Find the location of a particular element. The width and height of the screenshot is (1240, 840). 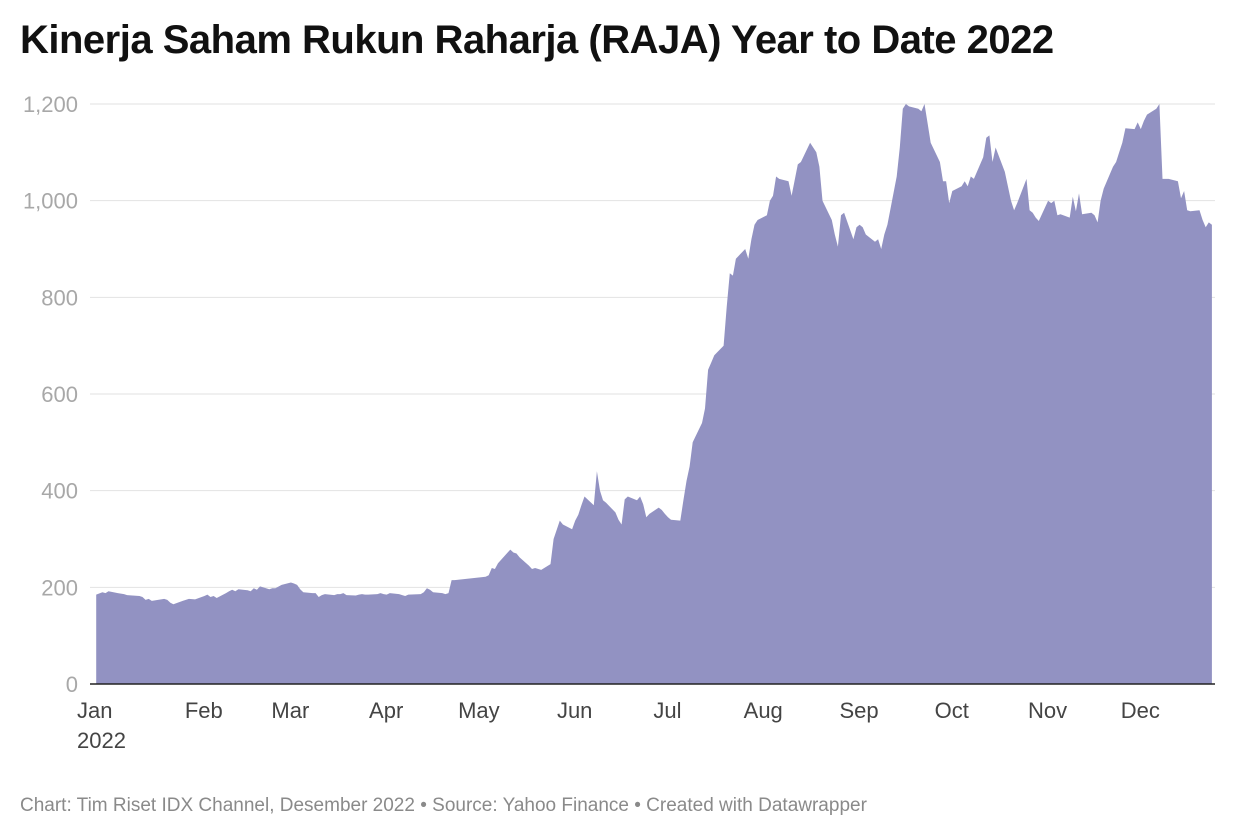

y-tick-label: 1,200 is located at coordinates (50, 104).